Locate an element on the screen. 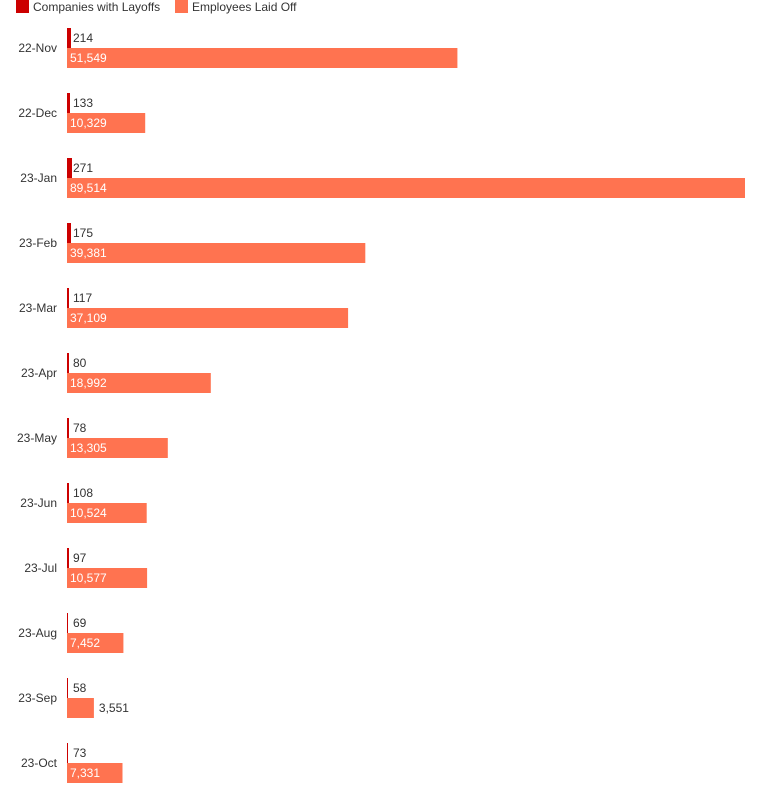 The image size is (764, 800). companies-value-label: 271 is located at coordinates (83, 168).